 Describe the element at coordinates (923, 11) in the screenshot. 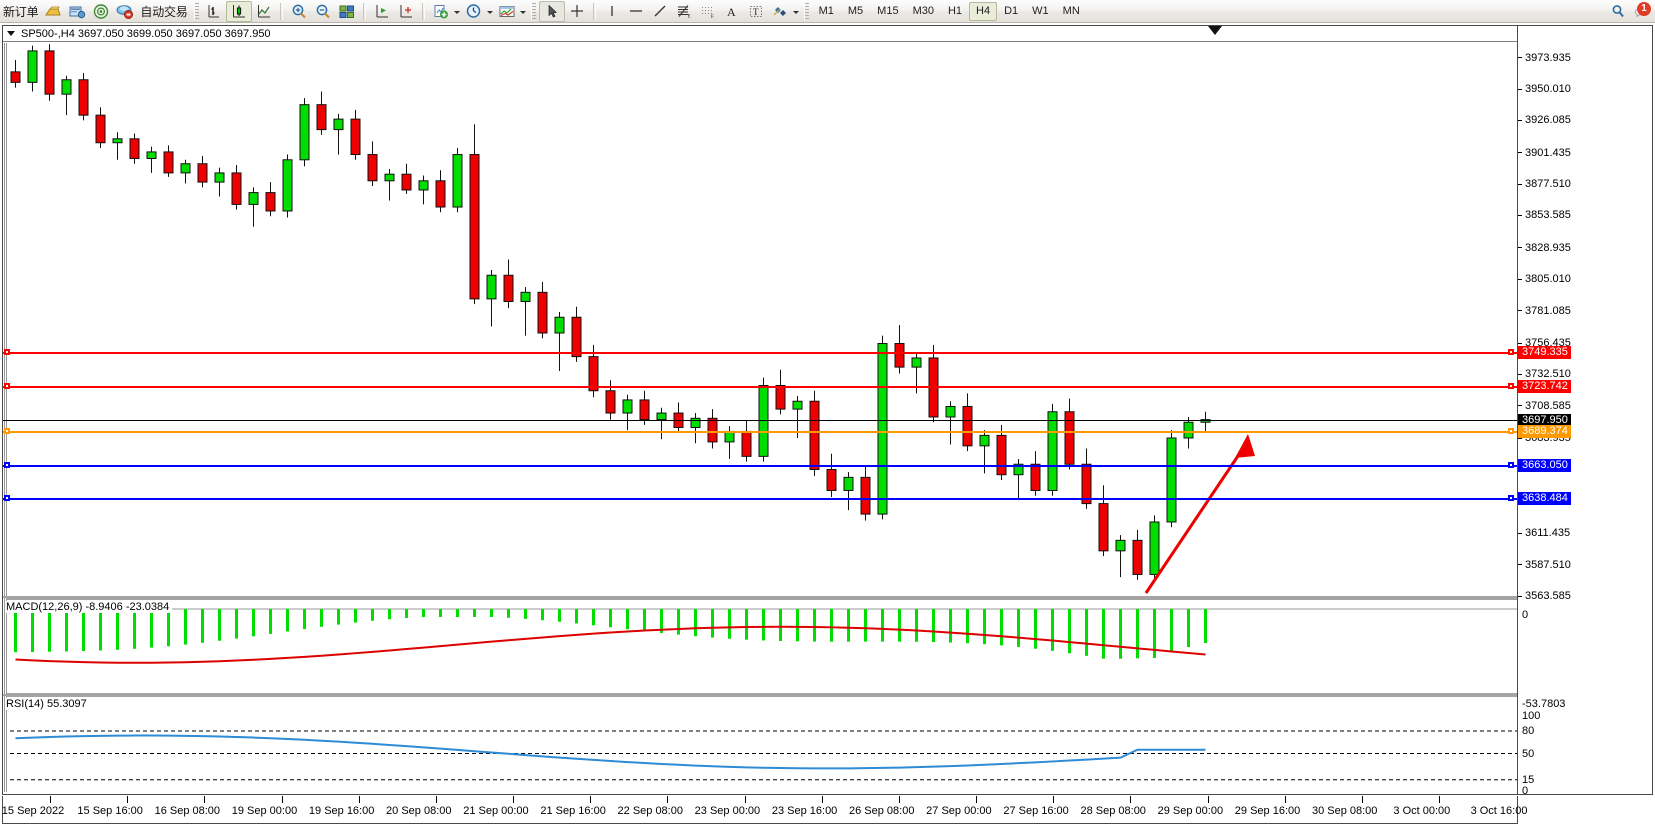

I see `timeframe-button-m30: M30` at that location.